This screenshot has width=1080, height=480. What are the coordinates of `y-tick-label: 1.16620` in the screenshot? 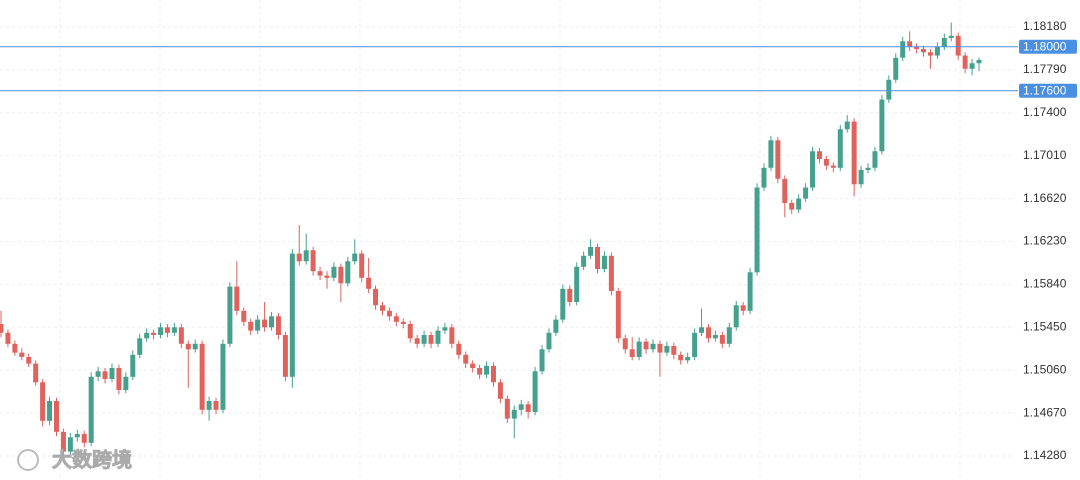 It's located at (1045, 198).